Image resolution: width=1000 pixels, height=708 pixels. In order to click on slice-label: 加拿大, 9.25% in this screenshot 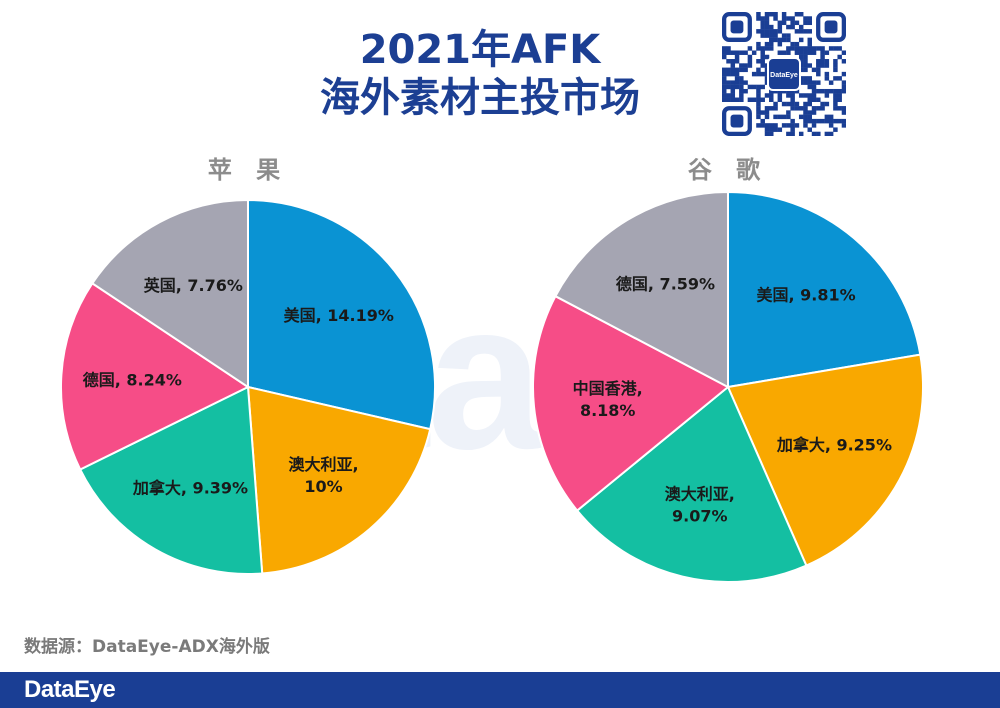, I will do `click(834, 445)`.